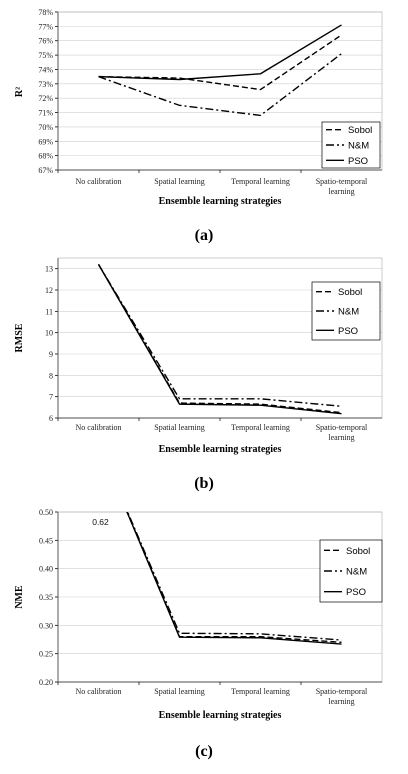 The width and height of the screenshot is (408, 774). What do you see at coordinates (46, 654) in the screenshot?
I see `y-tick-label: 0.25` at bounding box center [46, 654].